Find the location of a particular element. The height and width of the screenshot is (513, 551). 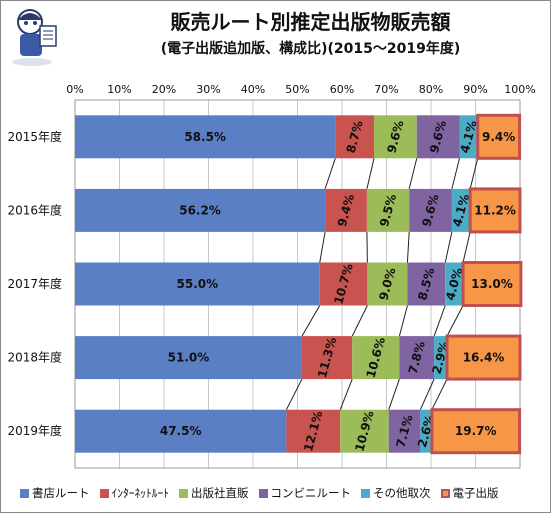

x-tick-label: 50% is located at coordinates (297, 89).